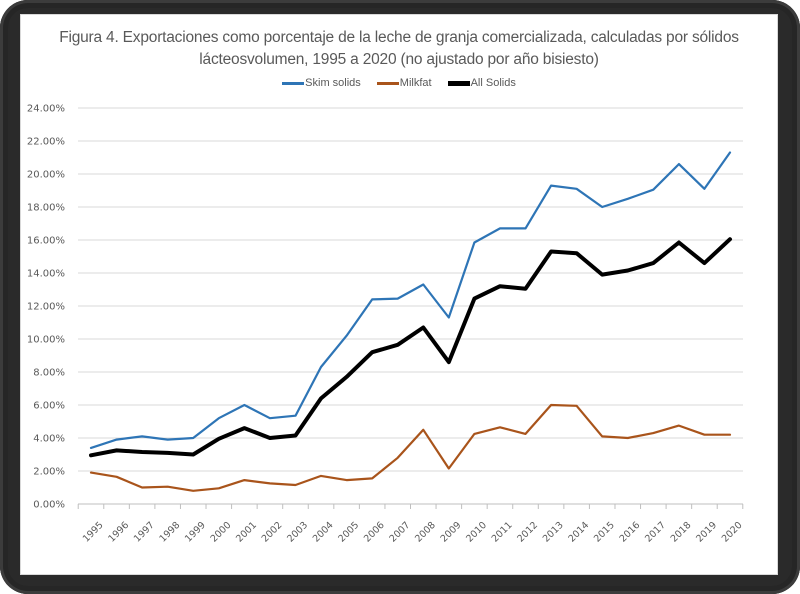 The width and height of the screenshot is (800, 594). Describe the element at coordinates (49, 406) in the screenshot. I see `y-tick-label: 6.00%` at that location.